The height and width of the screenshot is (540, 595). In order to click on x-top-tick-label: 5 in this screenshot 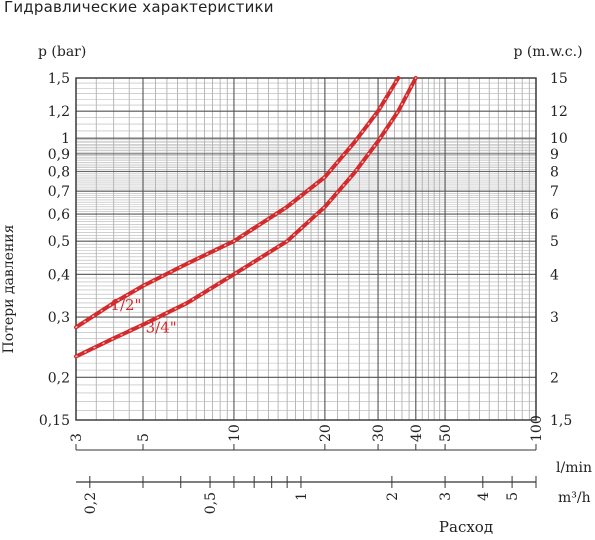, I will do `click(144, 437)`.